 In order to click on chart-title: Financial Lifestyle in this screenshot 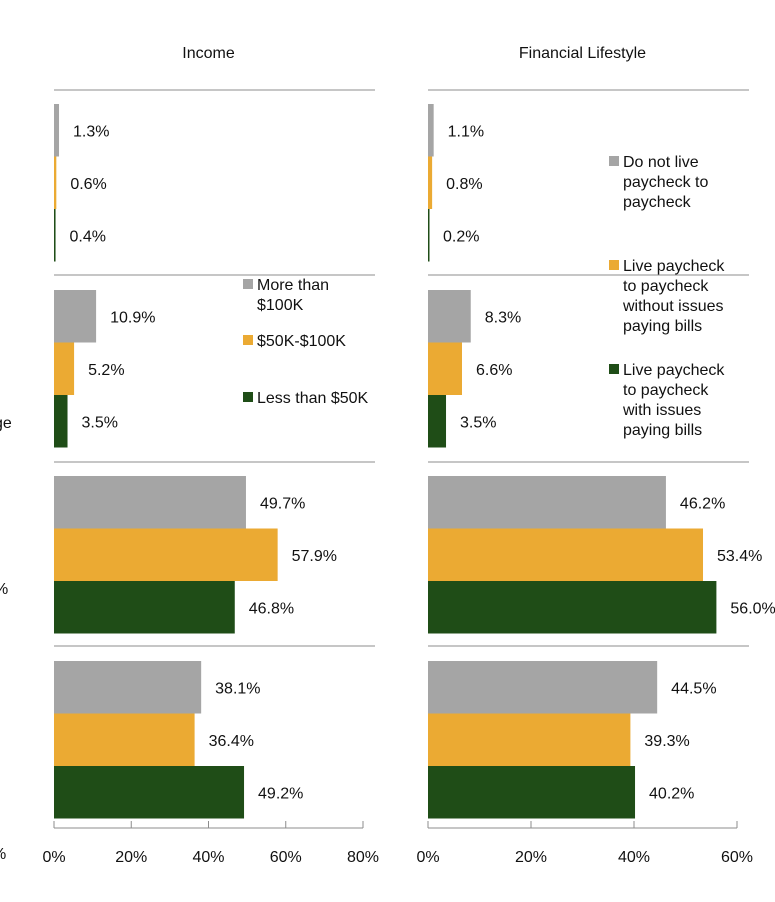, I will do `click(582, 53)`.